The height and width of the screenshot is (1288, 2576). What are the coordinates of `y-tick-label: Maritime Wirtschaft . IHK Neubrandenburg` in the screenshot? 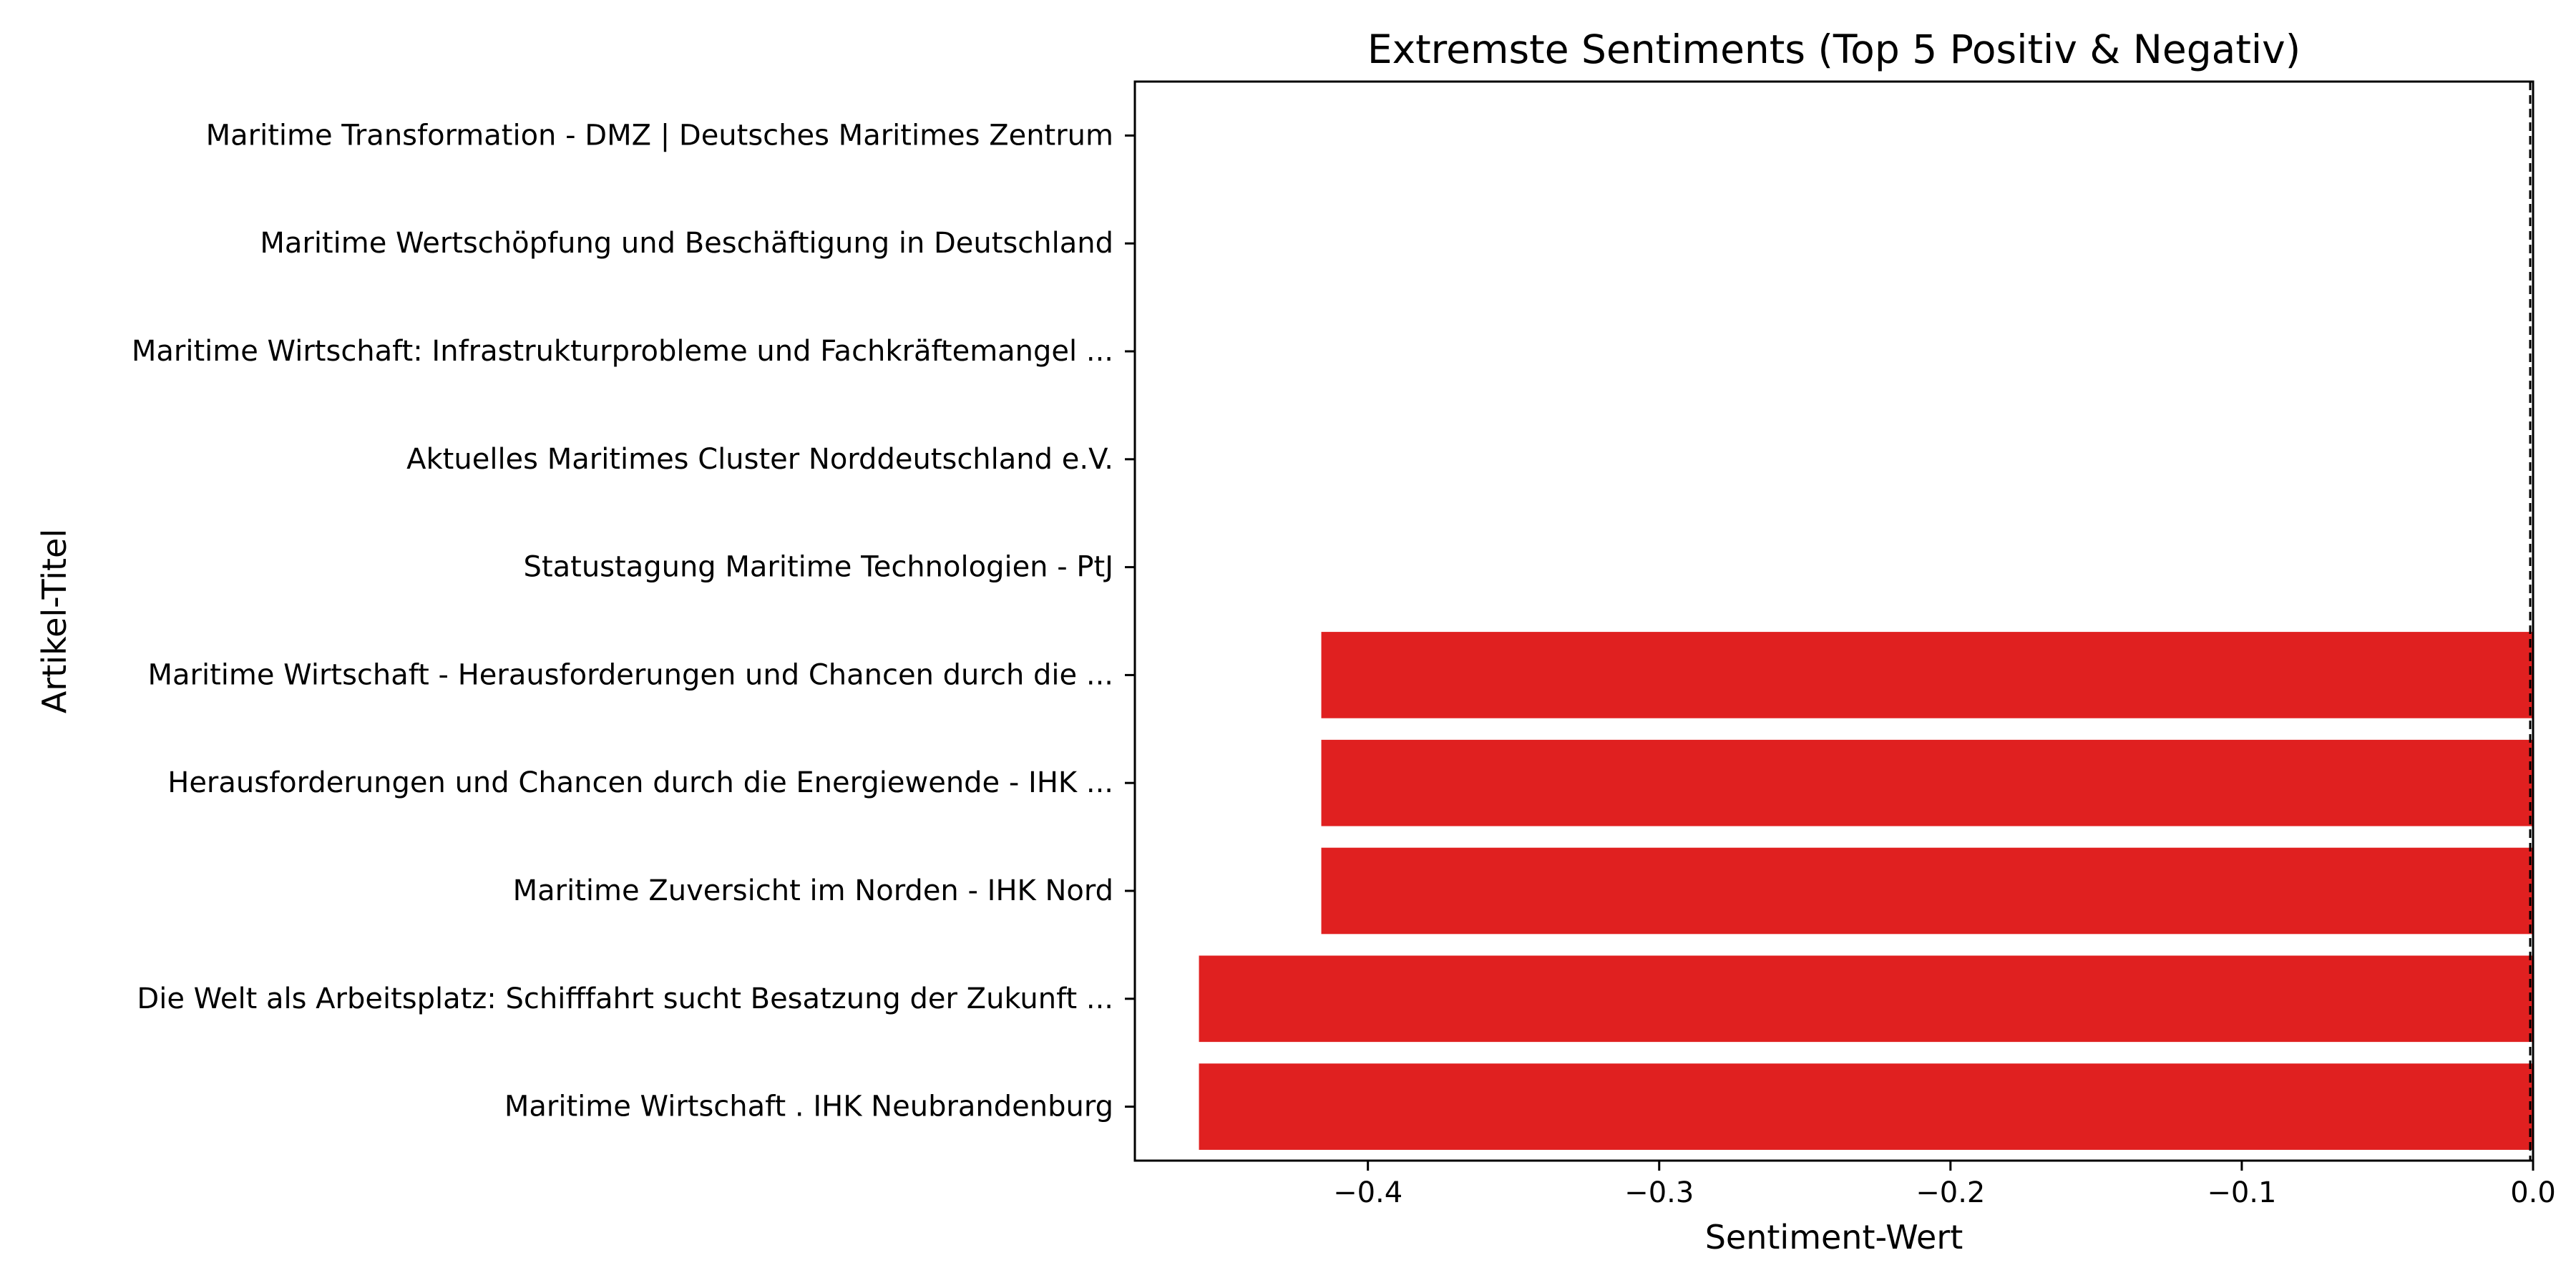 It's located at (808, 1107).